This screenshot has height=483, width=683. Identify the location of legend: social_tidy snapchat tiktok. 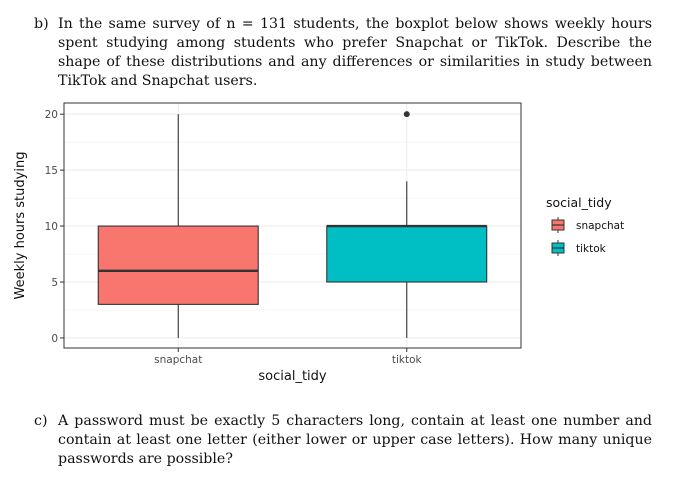
(585, 225).